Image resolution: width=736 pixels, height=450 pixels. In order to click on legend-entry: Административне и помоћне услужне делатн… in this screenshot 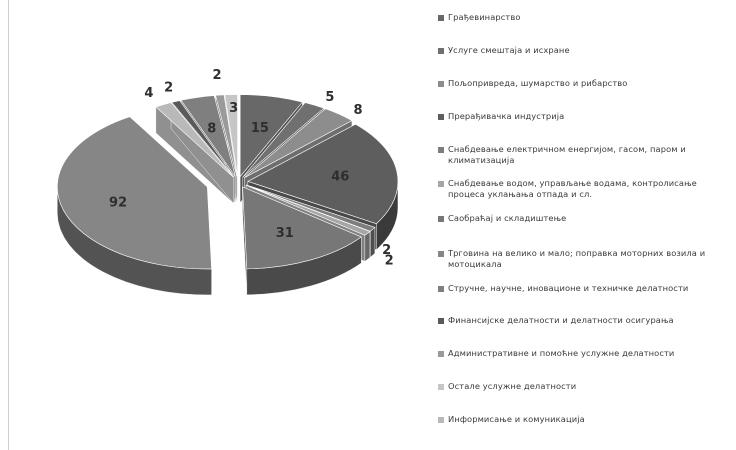, I will do `click(584, 353)`.